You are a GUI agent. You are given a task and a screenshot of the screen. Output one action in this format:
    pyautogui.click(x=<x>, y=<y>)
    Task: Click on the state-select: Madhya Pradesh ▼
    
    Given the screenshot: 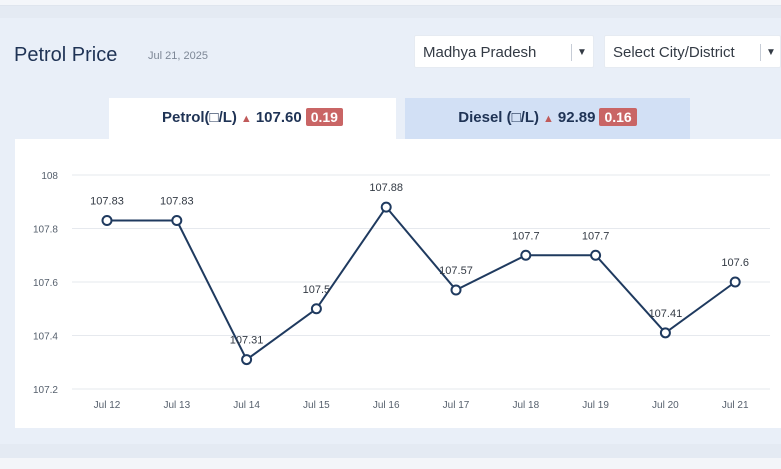 What is the action you would take?
    pyautogui.click(x=504, y=51)
    